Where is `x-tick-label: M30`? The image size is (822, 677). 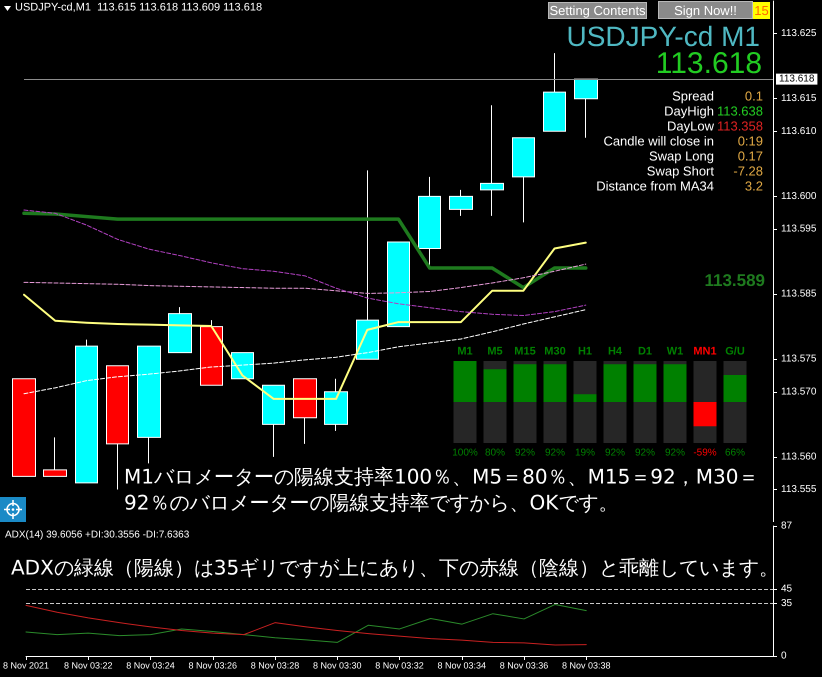
x-tick-label: M30 is located at coordinates (555, 352).